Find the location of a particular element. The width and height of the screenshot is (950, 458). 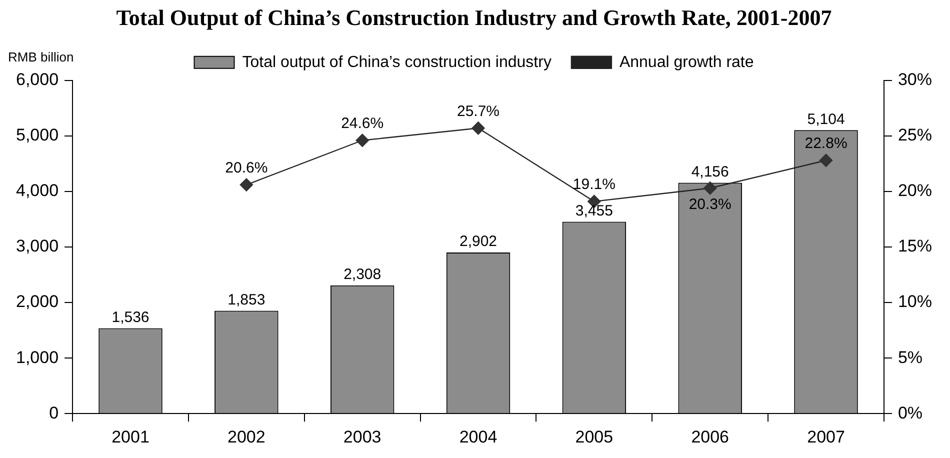

data-label: 20.3% is located at coordinates (710, 204).